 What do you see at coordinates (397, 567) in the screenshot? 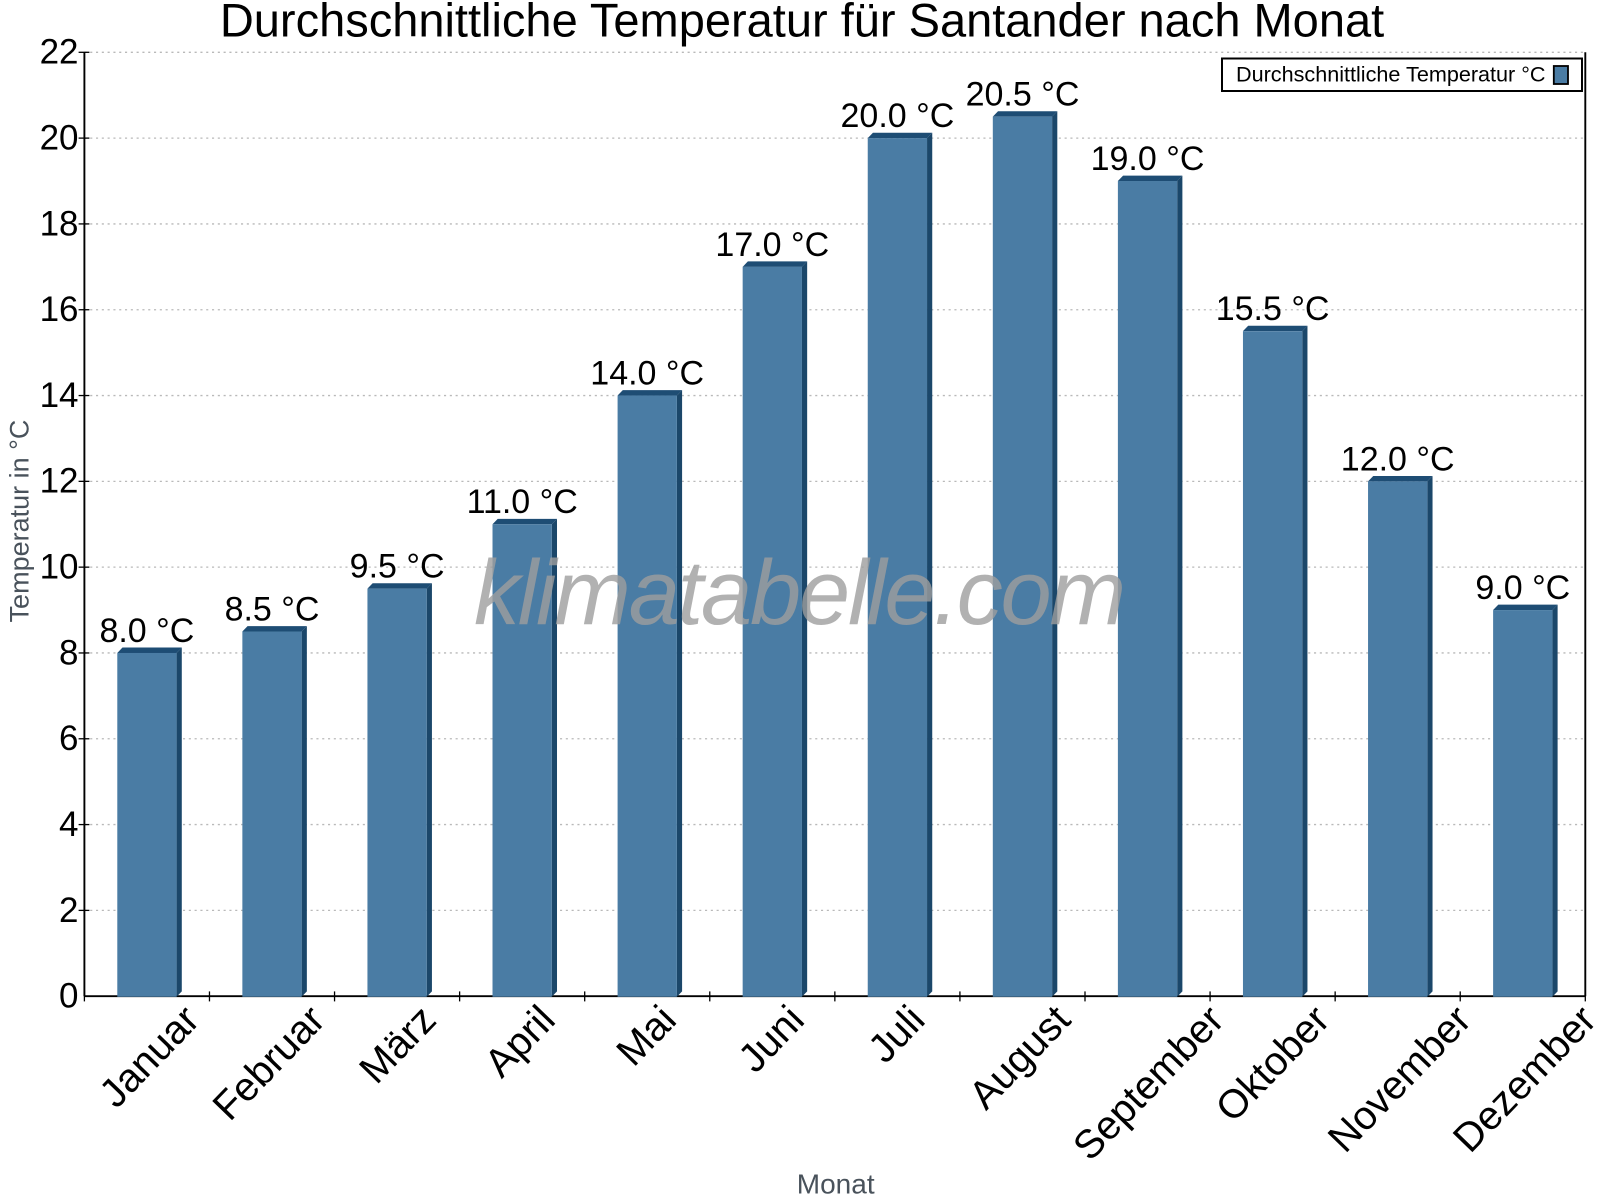
I see `svg-text: 9.5 °C` at bounding box center [397, 567].